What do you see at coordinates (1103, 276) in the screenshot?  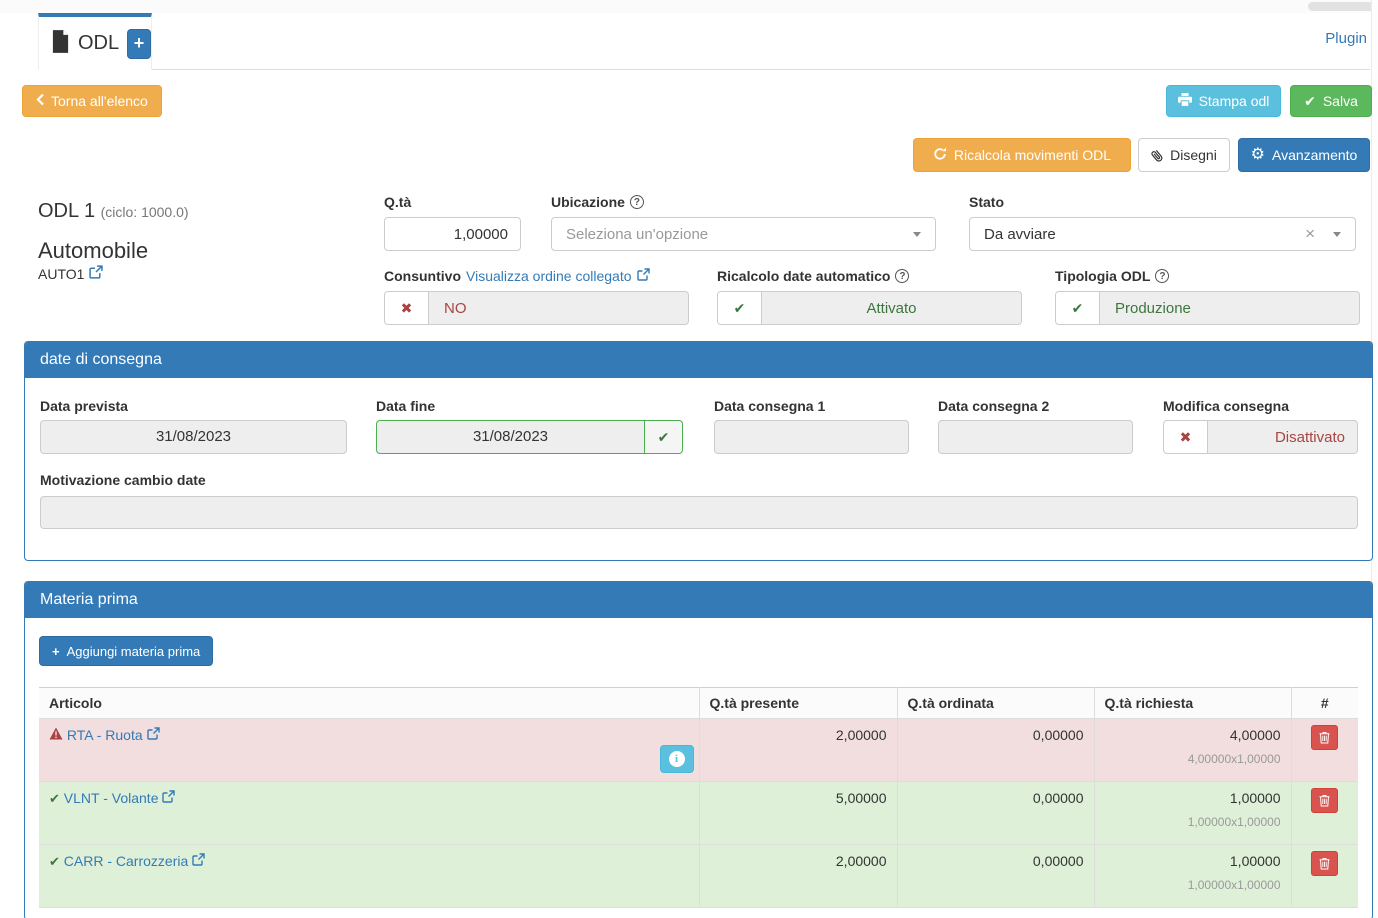 I see `odl-type-label-text: Tipologia ODL` at bounding box center [1103, 276].